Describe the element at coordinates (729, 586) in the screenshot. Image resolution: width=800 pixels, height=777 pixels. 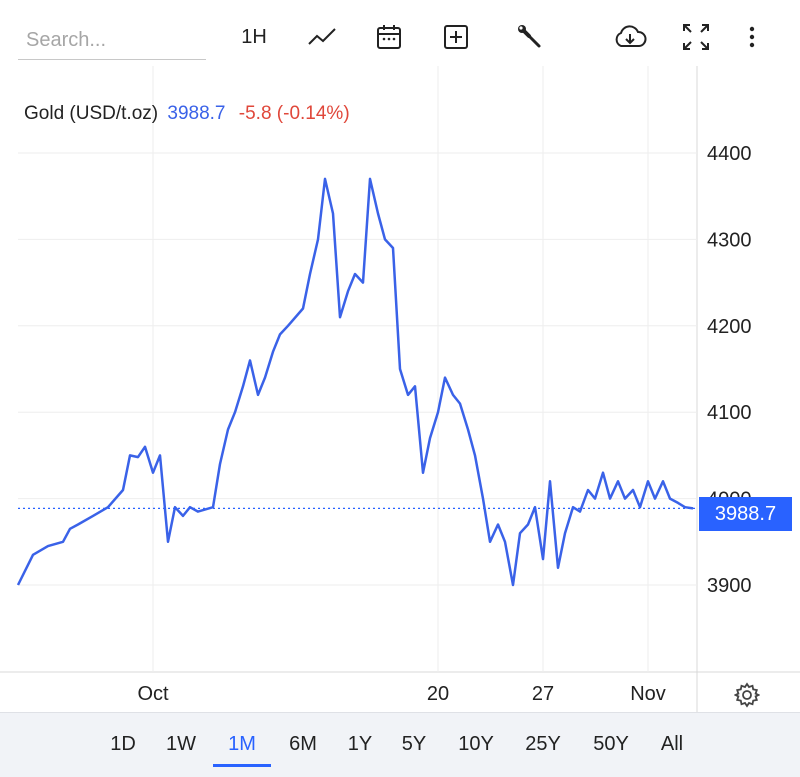
I see `y-tick-label: 3900` at that location.